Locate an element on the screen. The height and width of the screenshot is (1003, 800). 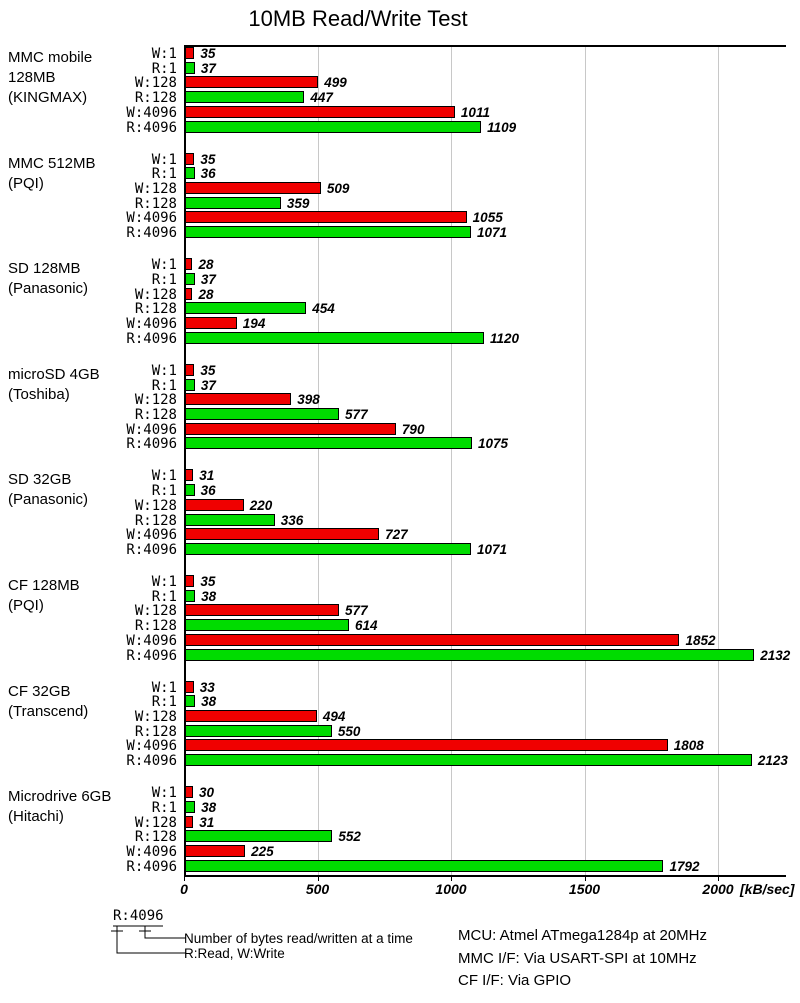
hardware-info-line-cf: CF I/F: Via GPIO is located at coordinates (515, 980).